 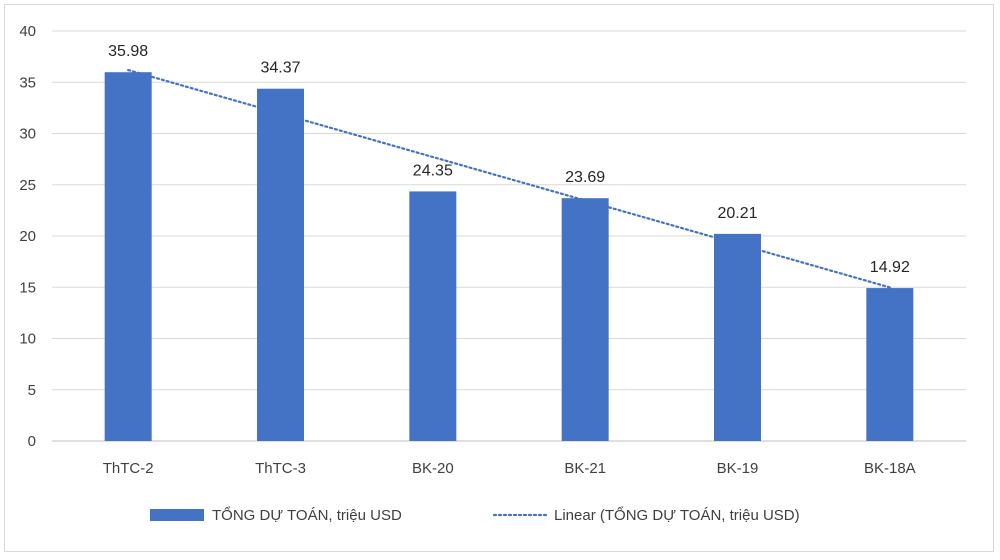 What do you see at coordinates (738, 468) in the screenshot?
I see `x-tick-label: BK-19` at bounding box center [738, 468].